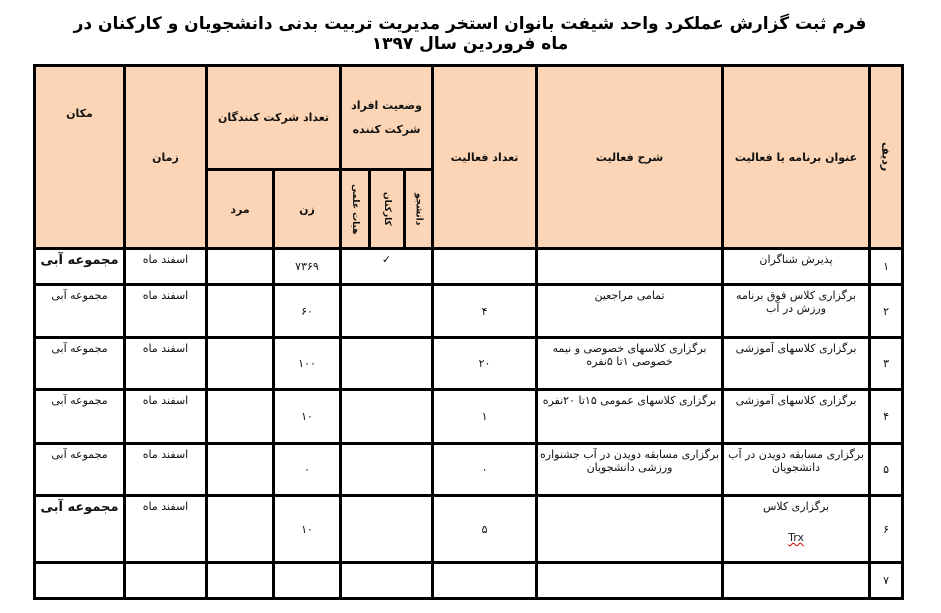  What do you see at coordinates (796, 580) in the screenshot?
I see `activity-title` at bounding box center [796, 580].